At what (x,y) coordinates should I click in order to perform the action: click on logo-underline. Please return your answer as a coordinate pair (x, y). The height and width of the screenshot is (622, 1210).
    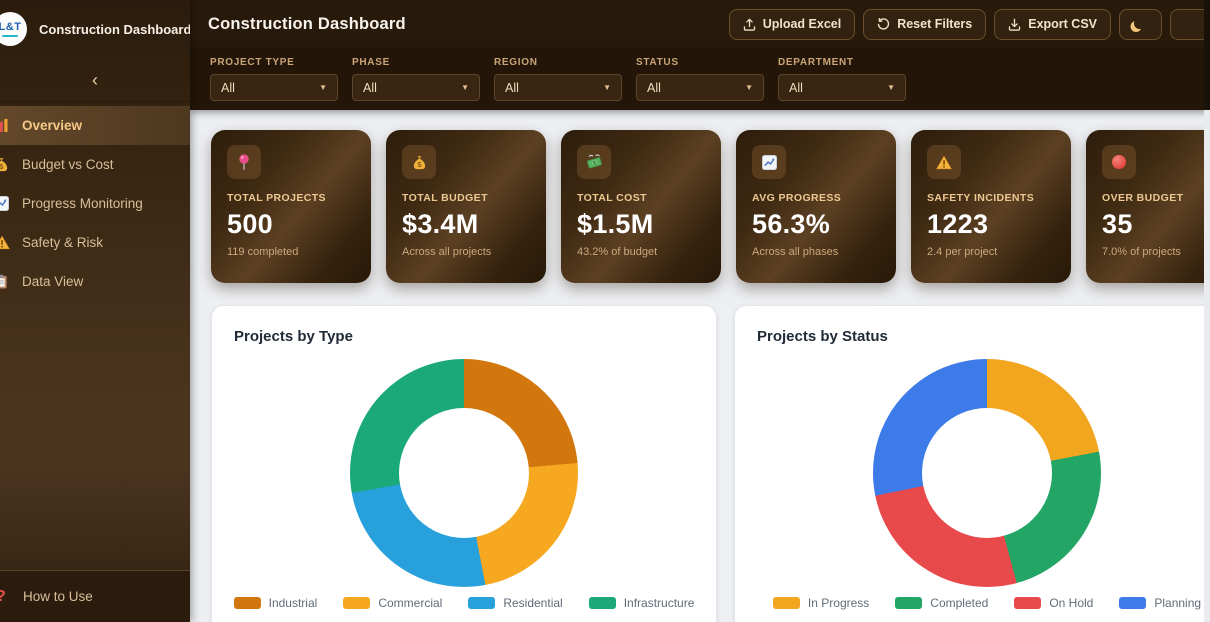
    Looking at the image, I should click on (10, 35).